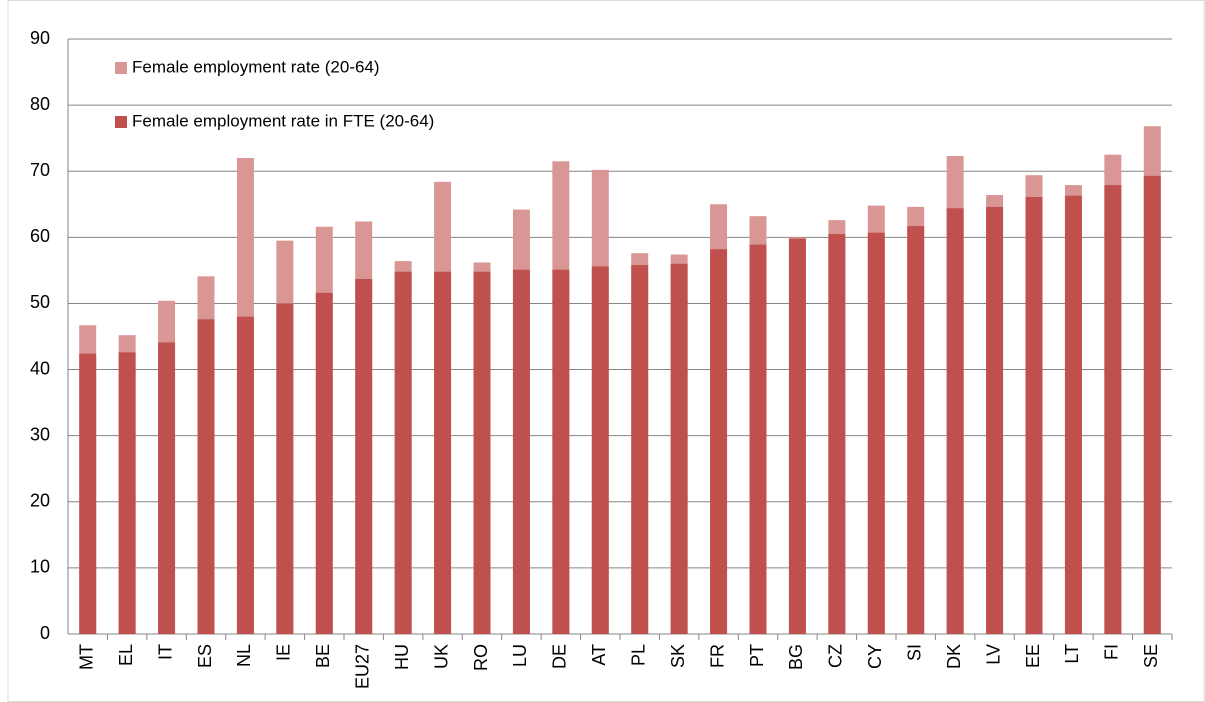 Image resolution: width=1205 pixels, height=702 pixels. Describe the element at coordinates (875, 656) in the screenshot. I see `x-tick-label: CY` at that location.